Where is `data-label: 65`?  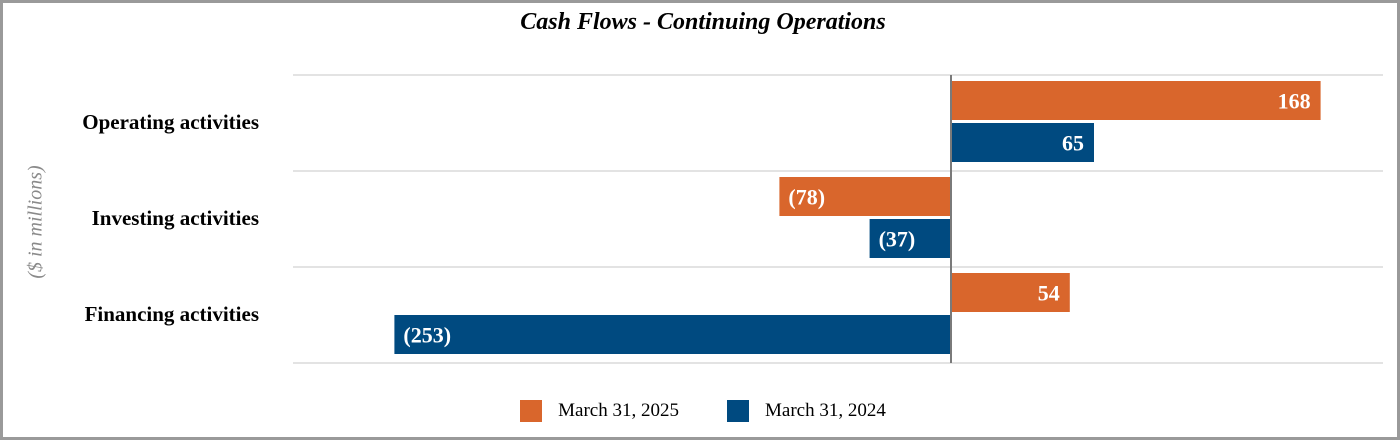
data-label: 65 is located at coordinates (1073, 143).